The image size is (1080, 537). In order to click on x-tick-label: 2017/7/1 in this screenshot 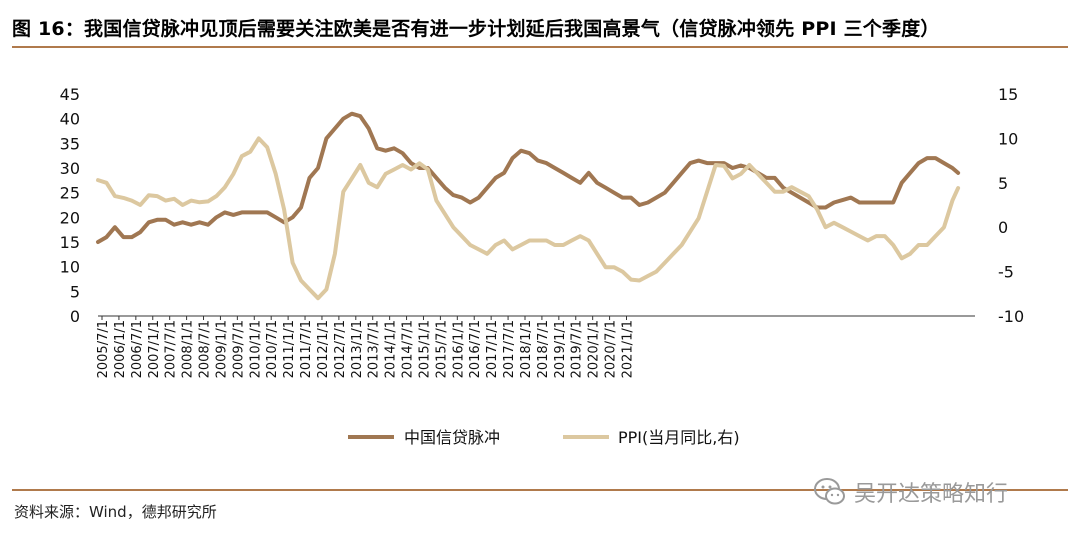, I will do `click(509, 349)`.